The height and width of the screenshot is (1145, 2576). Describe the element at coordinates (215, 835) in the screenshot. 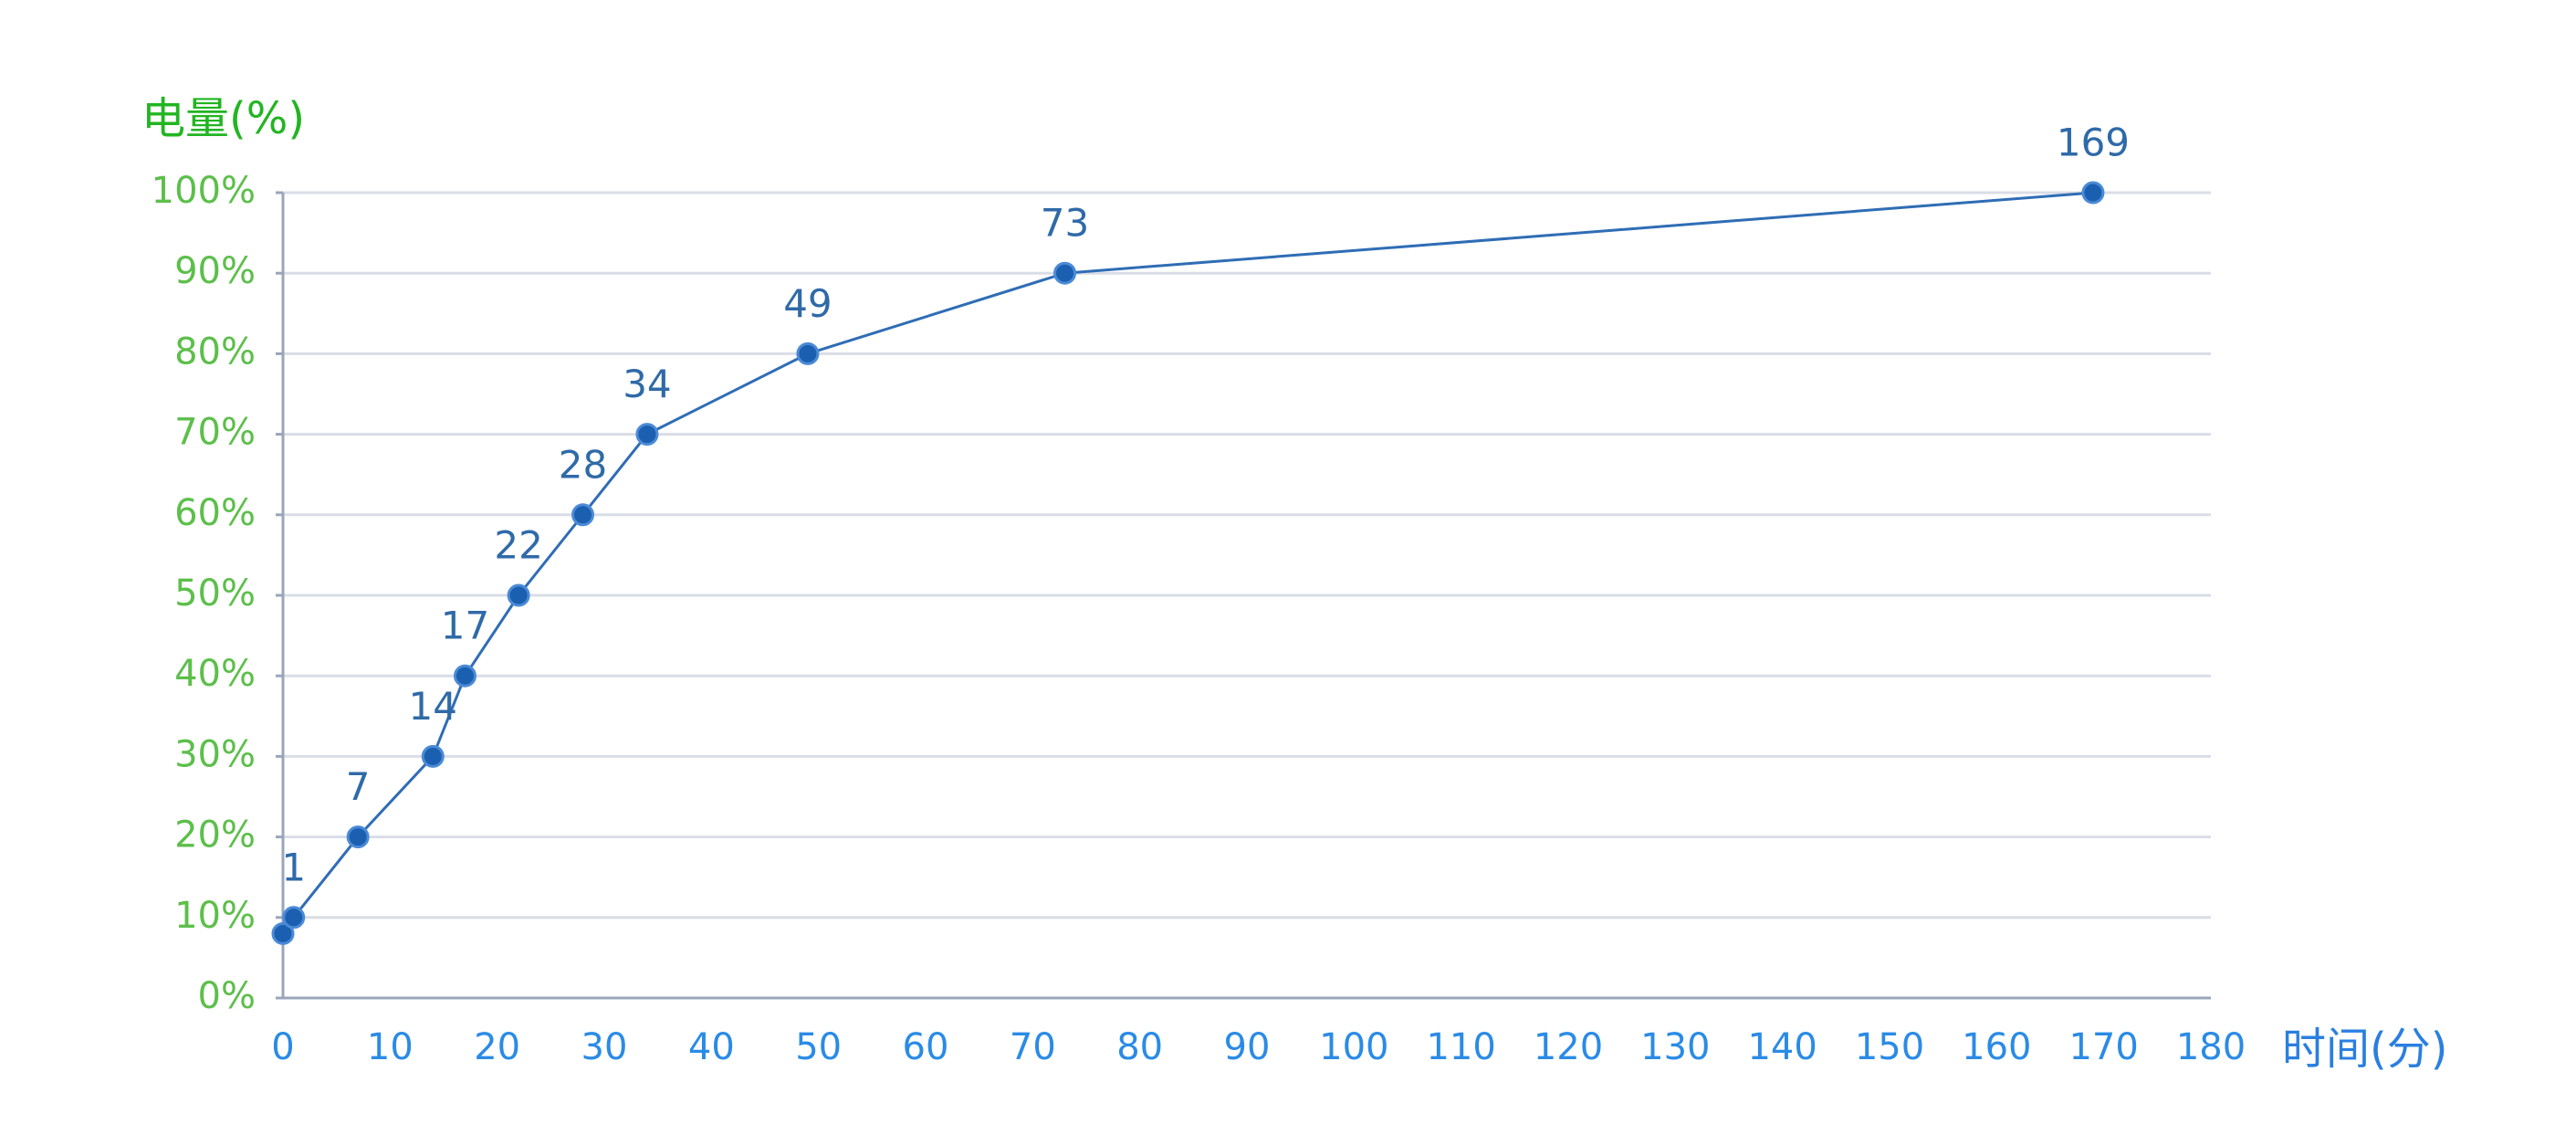

I see `y-tick-label: 20%` at that location.